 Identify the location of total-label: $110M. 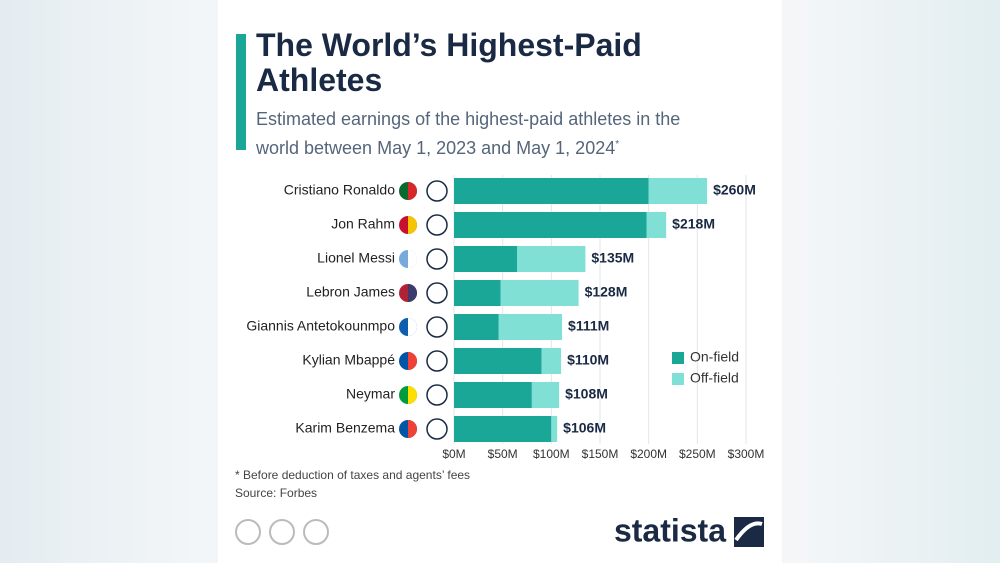
(588, 360).